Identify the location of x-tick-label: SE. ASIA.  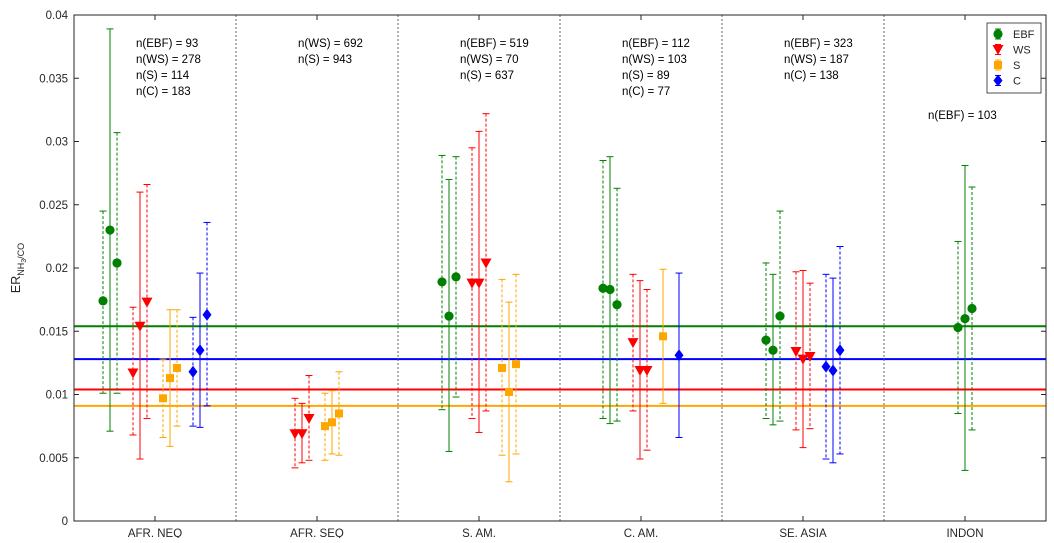
(803, 533).